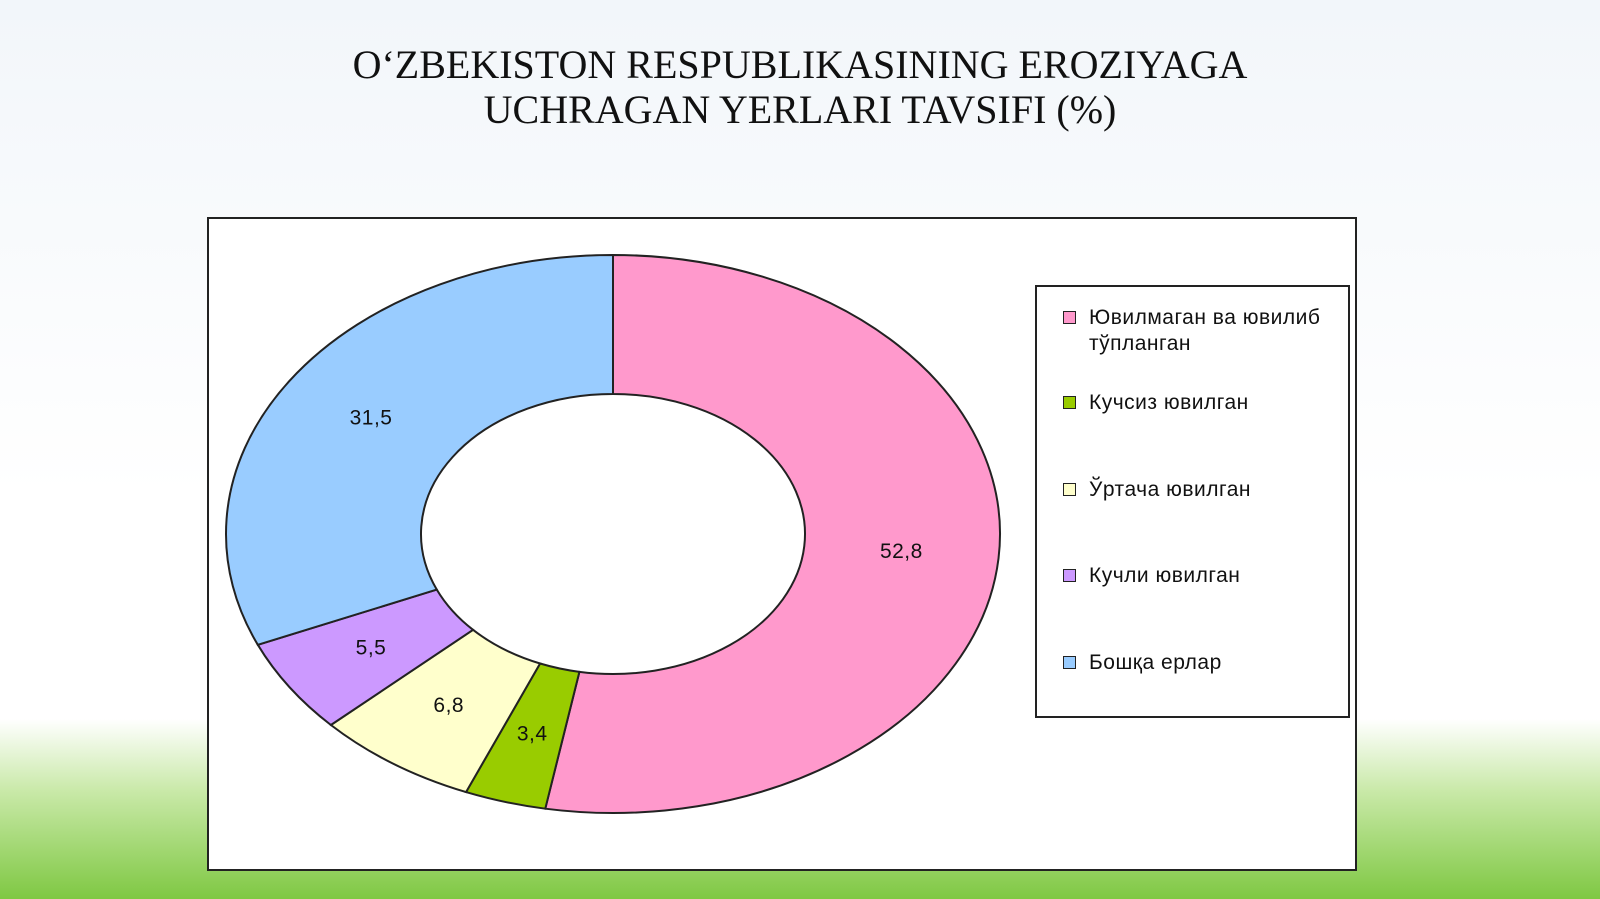 Image resolution: width=1600 pixels, height=899 pixels. What do you see at coordinates (1169, 402) in the screenshot?
I see `legend-label: Кучсиз ювилган` at bounding box center [1169, 402].